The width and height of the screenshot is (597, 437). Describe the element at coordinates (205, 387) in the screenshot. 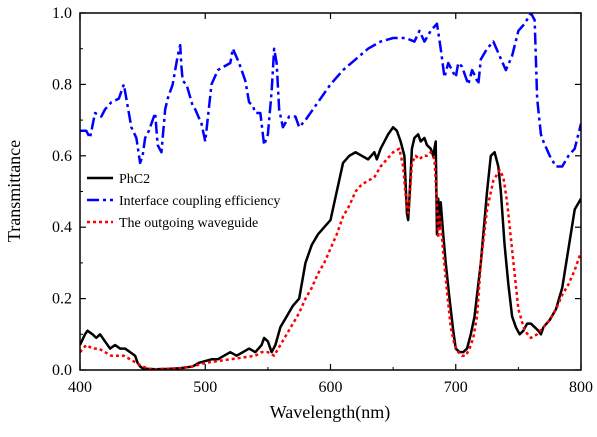

I see `x-tick-label: 500` at that location.